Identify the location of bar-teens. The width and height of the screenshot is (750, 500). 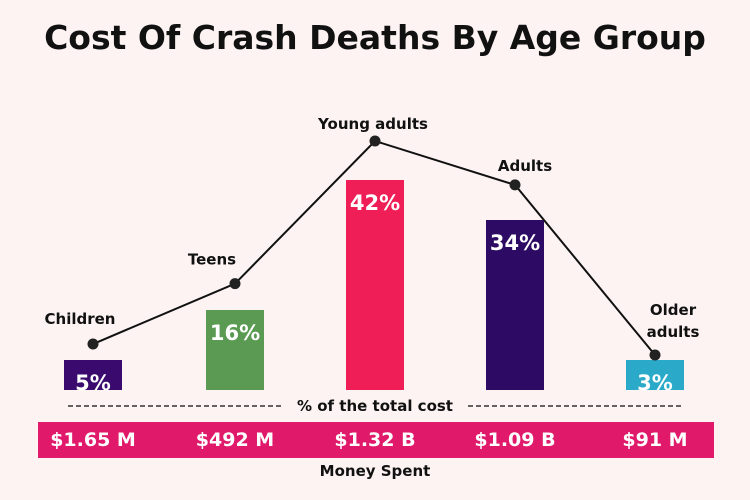
(235, 350).